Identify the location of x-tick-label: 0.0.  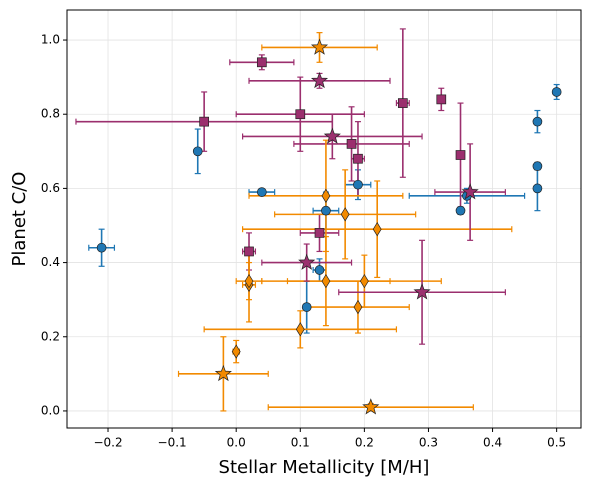
(236, 443).